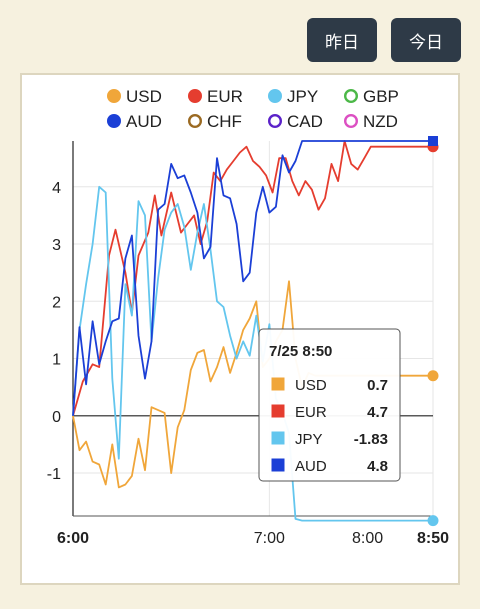 The image size is (480, 609). I want to click on legend-item-eur: EUR, so click(215, 96).